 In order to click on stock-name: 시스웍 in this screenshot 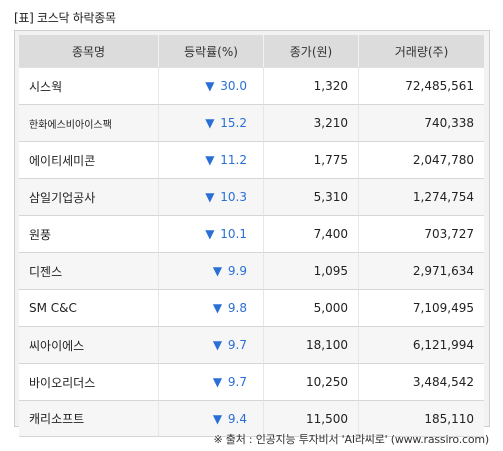, I will do `click(89, 85)`.